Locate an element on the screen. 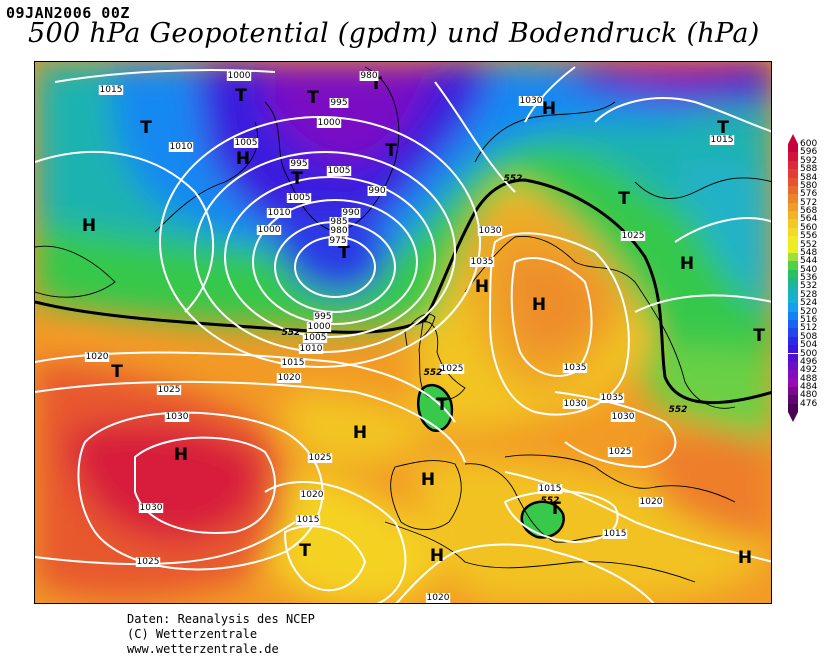 This screenshot has width=833, height=668. isobar-label: 1000 is located at coordinates (319, 327).